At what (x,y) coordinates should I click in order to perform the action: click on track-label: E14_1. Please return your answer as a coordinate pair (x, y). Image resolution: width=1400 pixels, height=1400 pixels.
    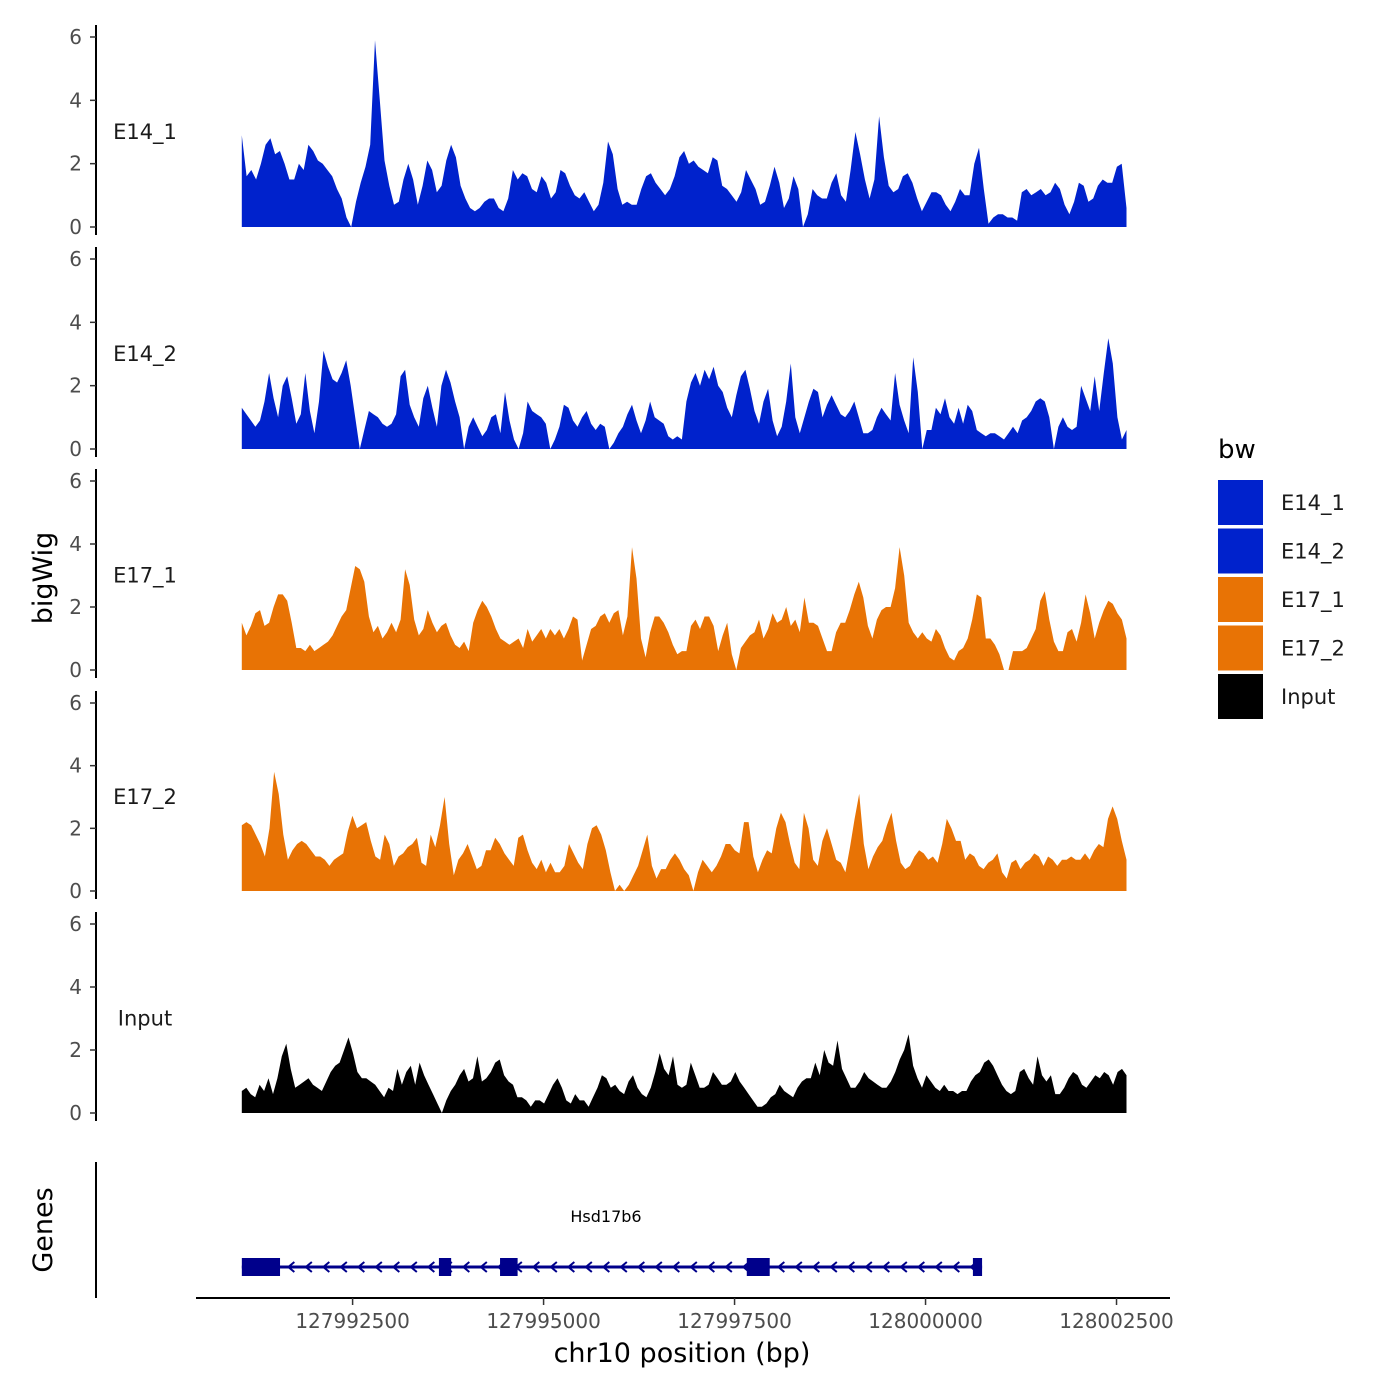
    Looking at the image, I should click on (145, 132).